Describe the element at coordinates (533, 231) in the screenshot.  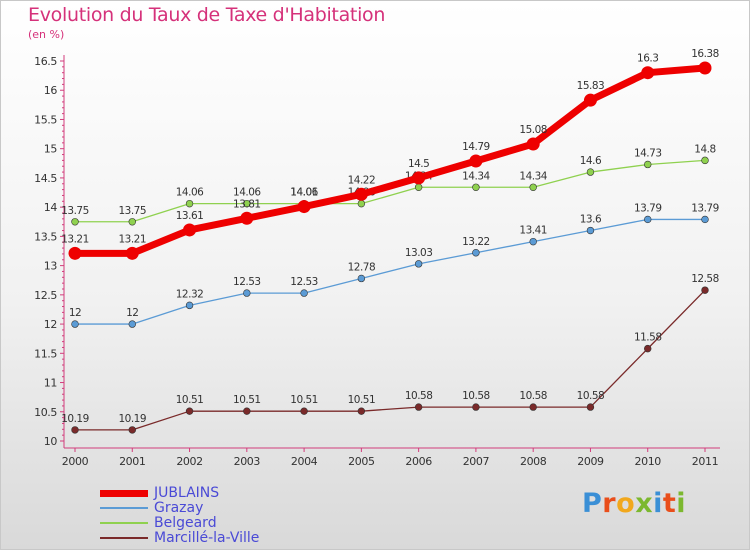
I see `data-label-grazay: 13.41` at that location.